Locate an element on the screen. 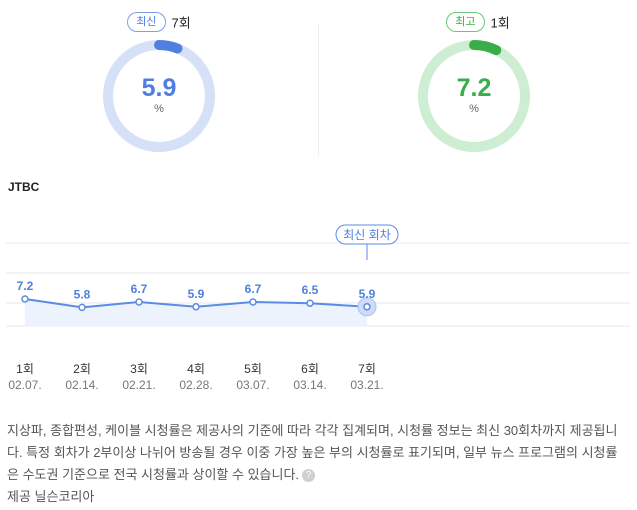  latest-episode-count: 7회 is located at coordinates (181, 23).